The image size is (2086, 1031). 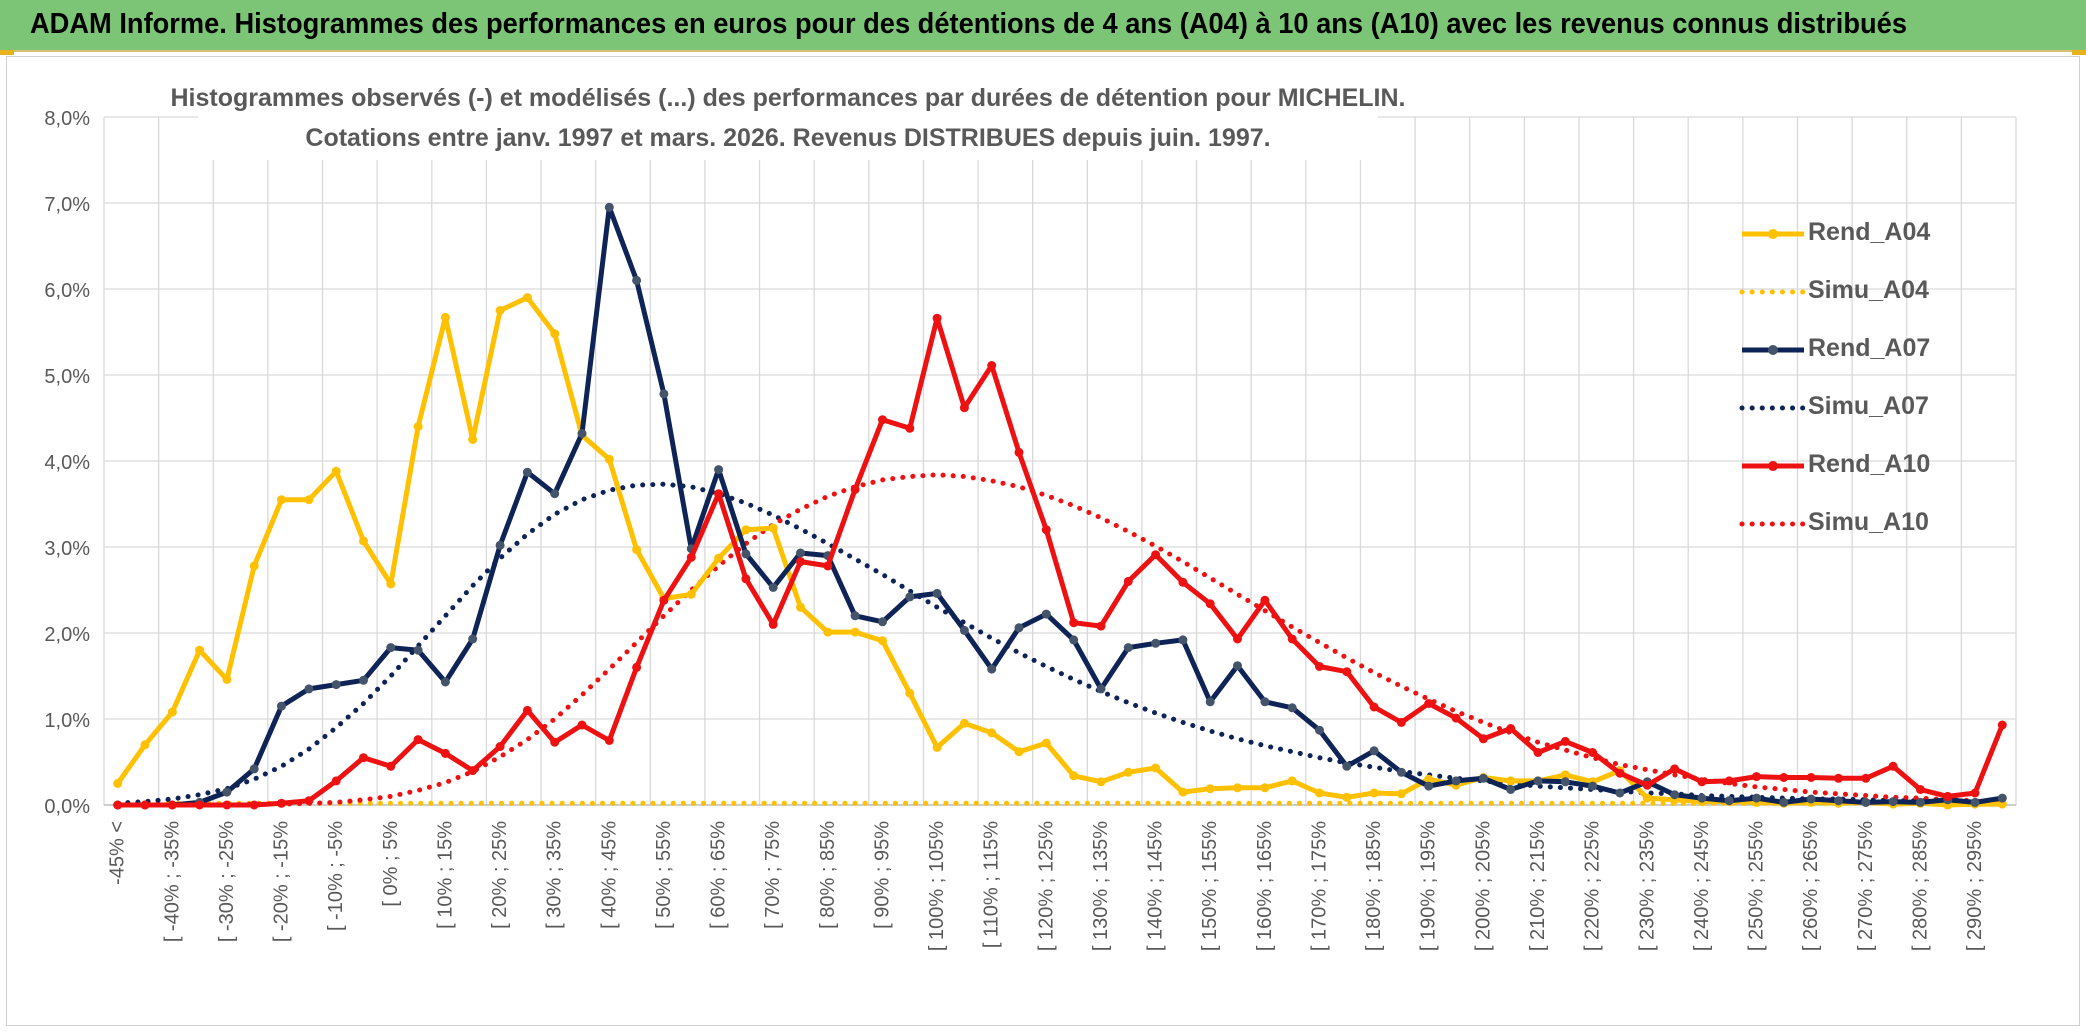 I want to click on legend-item-simu-a04: Simu_A04, so click(x=1833, y=297).